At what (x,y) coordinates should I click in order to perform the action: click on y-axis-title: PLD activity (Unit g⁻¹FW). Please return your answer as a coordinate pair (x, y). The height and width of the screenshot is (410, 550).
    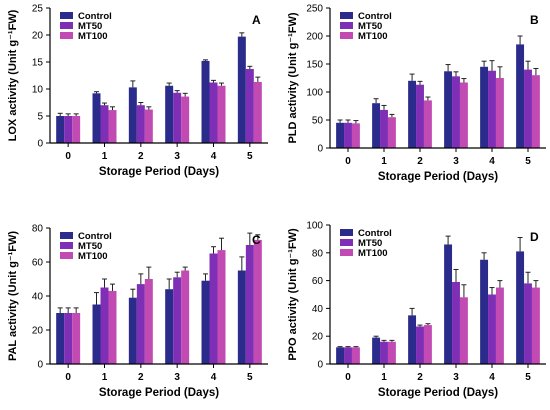
    Looking at the image, I should click on (293, 77).